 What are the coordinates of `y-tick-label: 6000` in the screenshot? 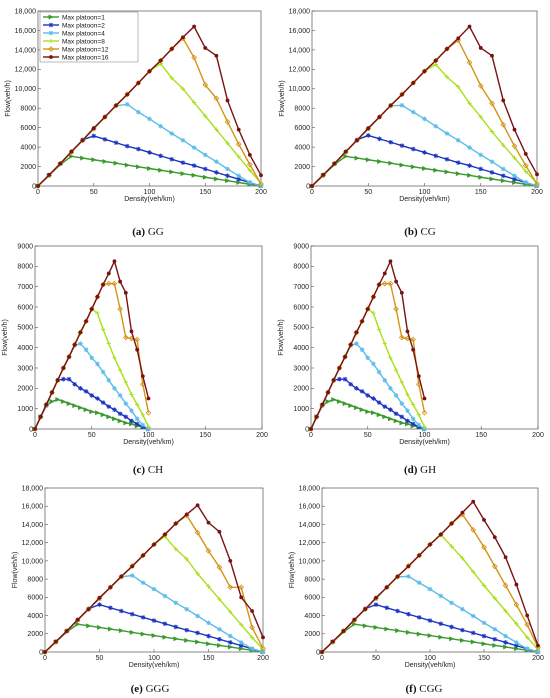 It's located at (28, 128).